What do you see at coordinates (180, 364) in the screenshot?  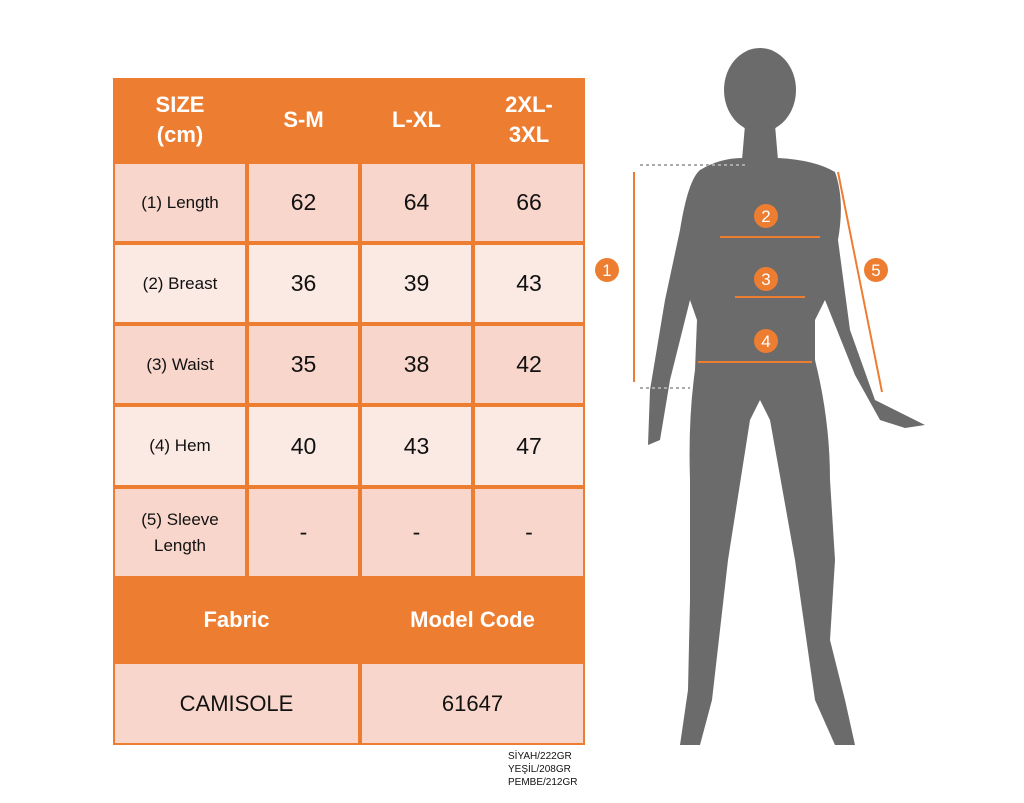 I see `row-label: (3) Waist` at bounding box center [180, 364].